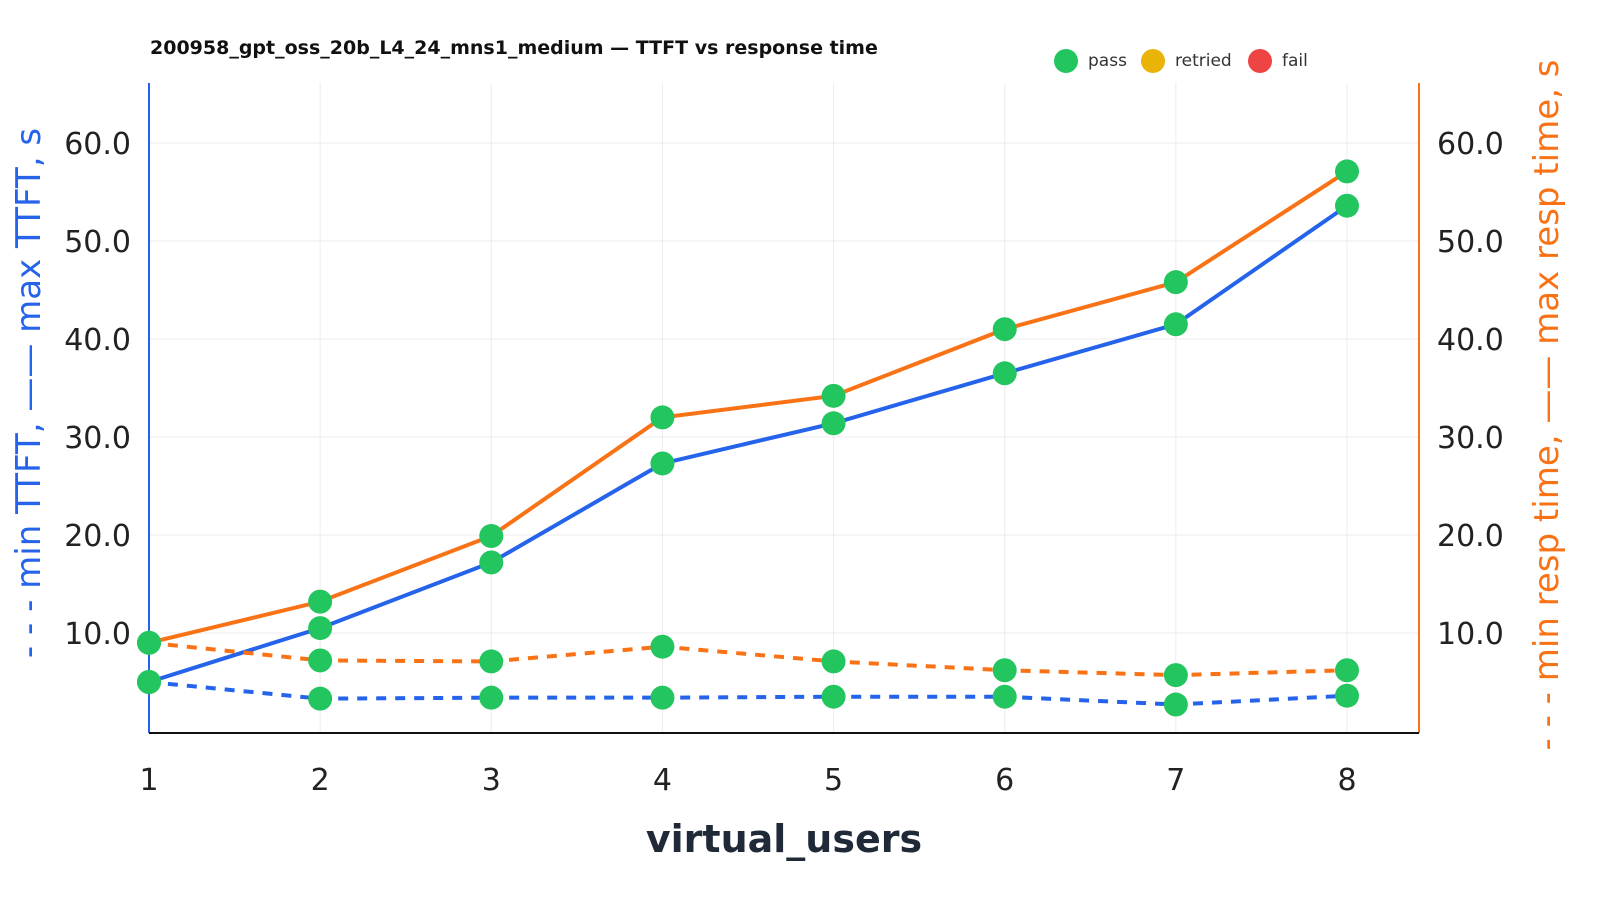  What do you see at coordinates (29, 393) in the screenshot?
I see `left-axis-label: - - - min TTFT, —— max TTFT, s` at bounding box center [29, 393].